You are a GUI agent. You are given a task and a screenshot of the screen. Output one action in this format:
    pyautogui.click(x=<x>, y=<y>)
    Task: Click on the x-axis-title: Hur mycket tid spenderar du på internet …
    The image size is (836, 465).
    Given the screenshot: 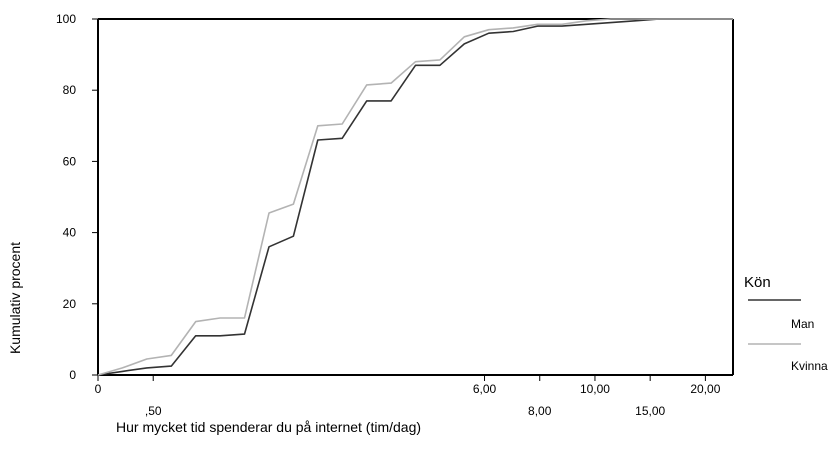 What is the action you would take?
    pyautogui.click(x=268, y=427)
    